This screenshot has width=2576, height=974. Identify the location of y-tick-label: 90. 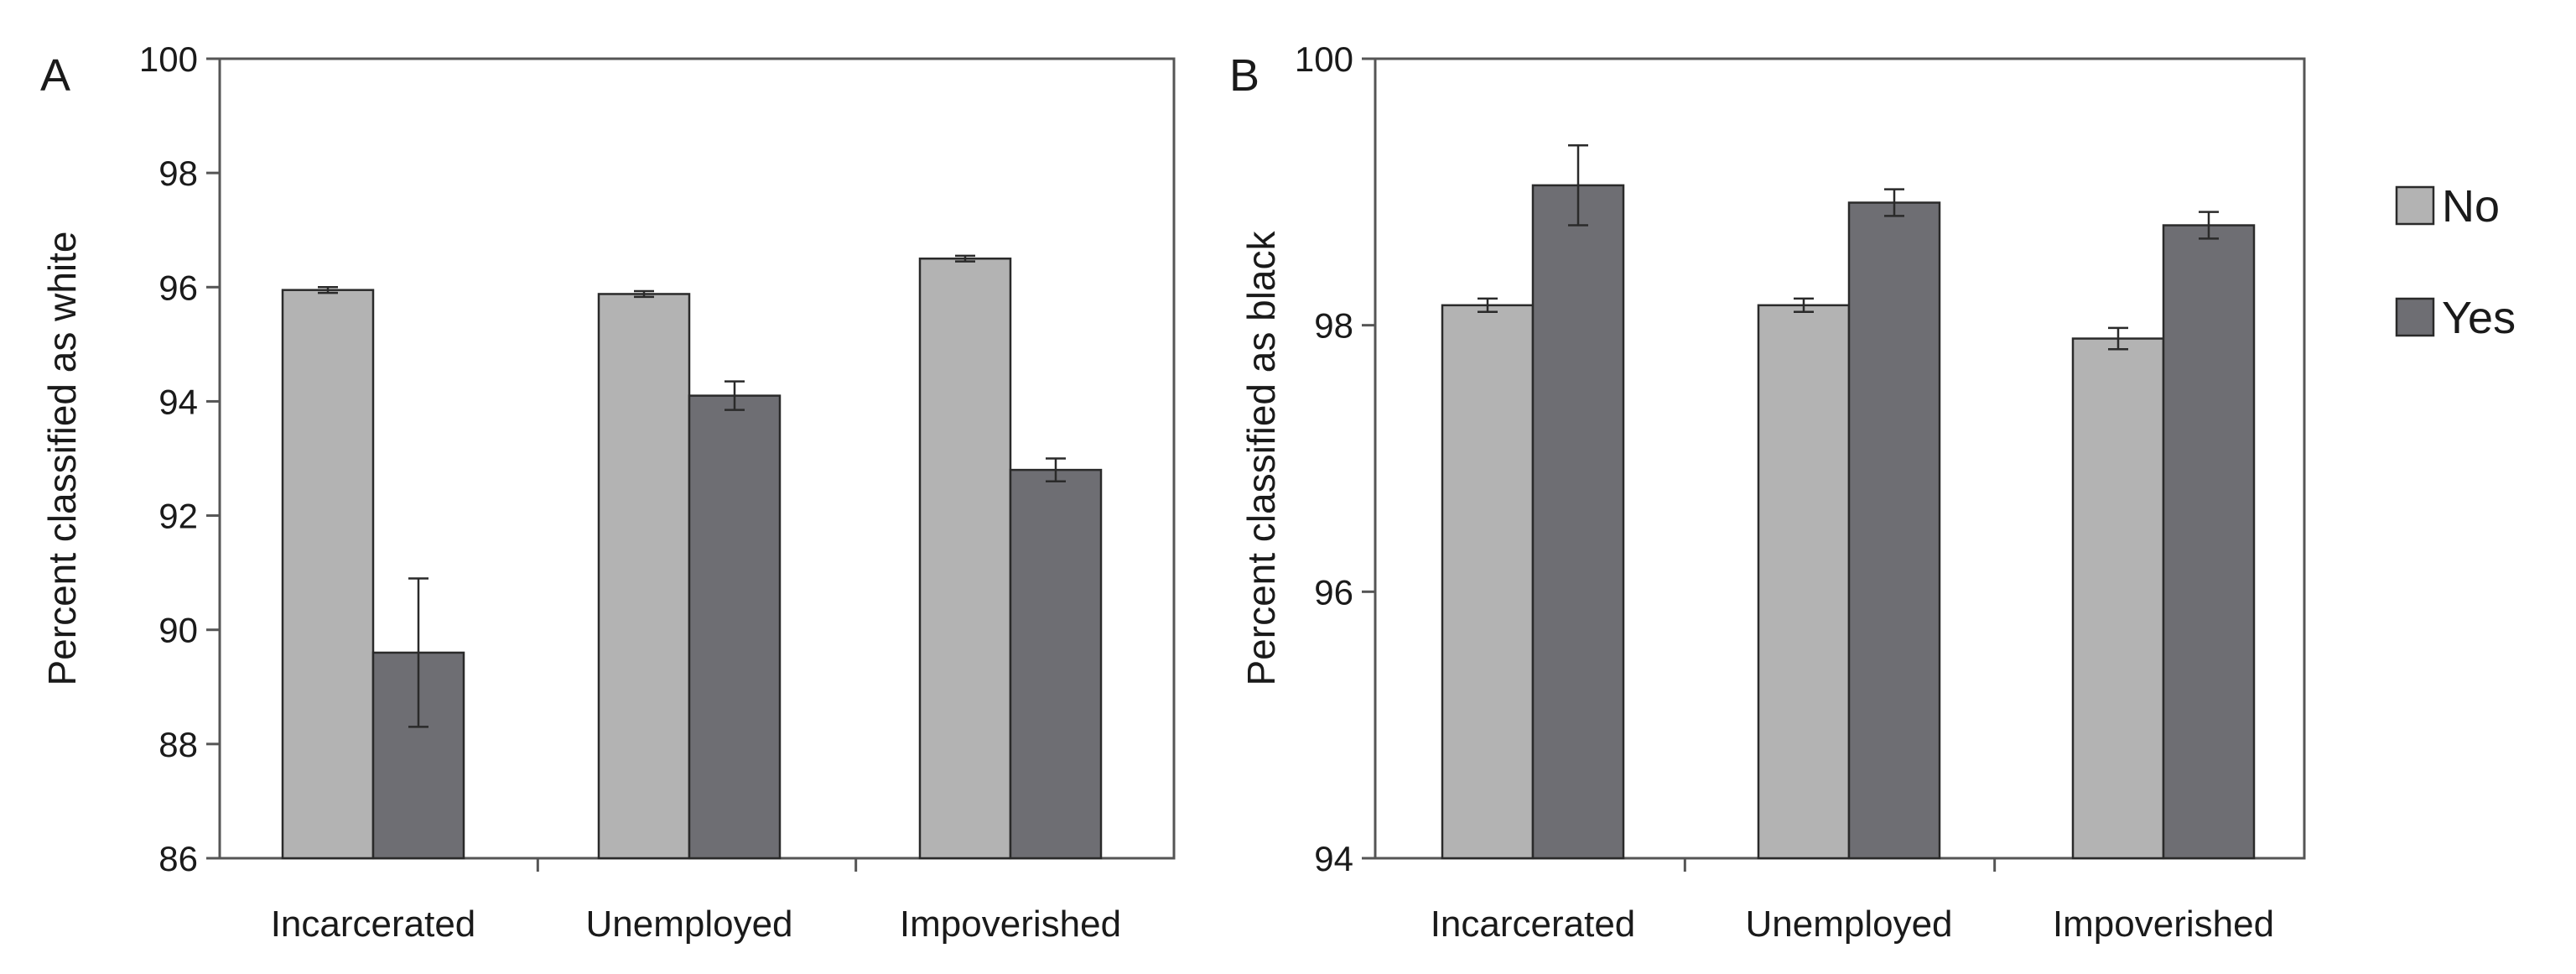
(178, 630).